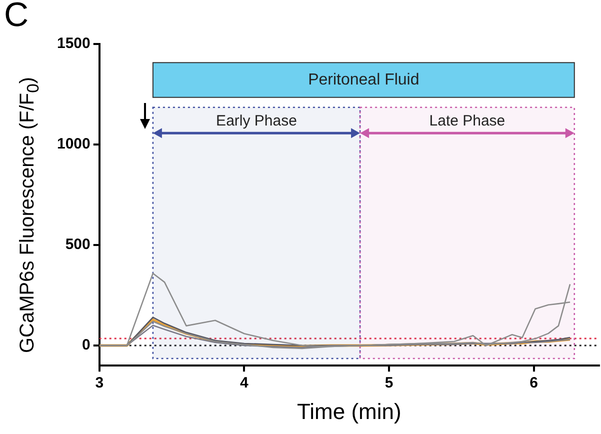 The height and width of the screenshot is (434, 601). What do you see at coordinates (534, 383) in the screenshot?
I see `x-tick-label: 6` at bounding box center [534, 383].